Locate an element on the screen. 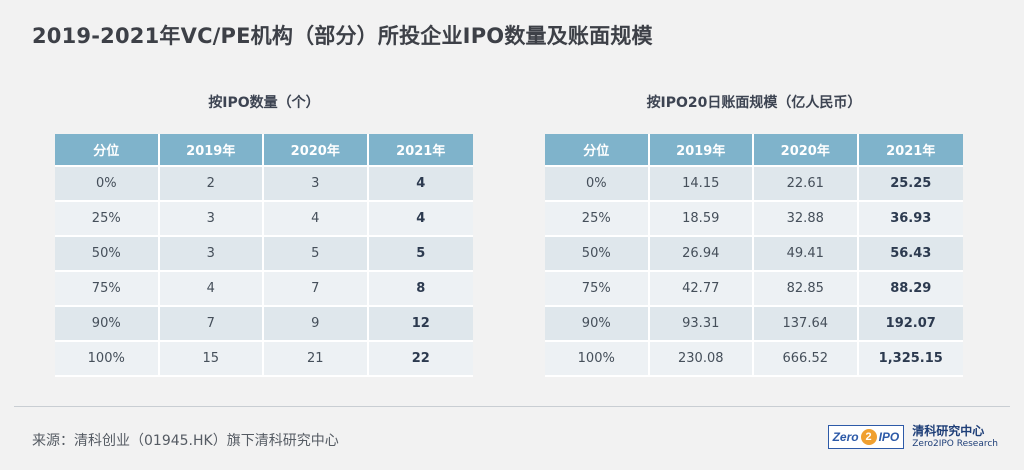  table-row: 90% 7 9 12 is located at coordinates (264, 324).